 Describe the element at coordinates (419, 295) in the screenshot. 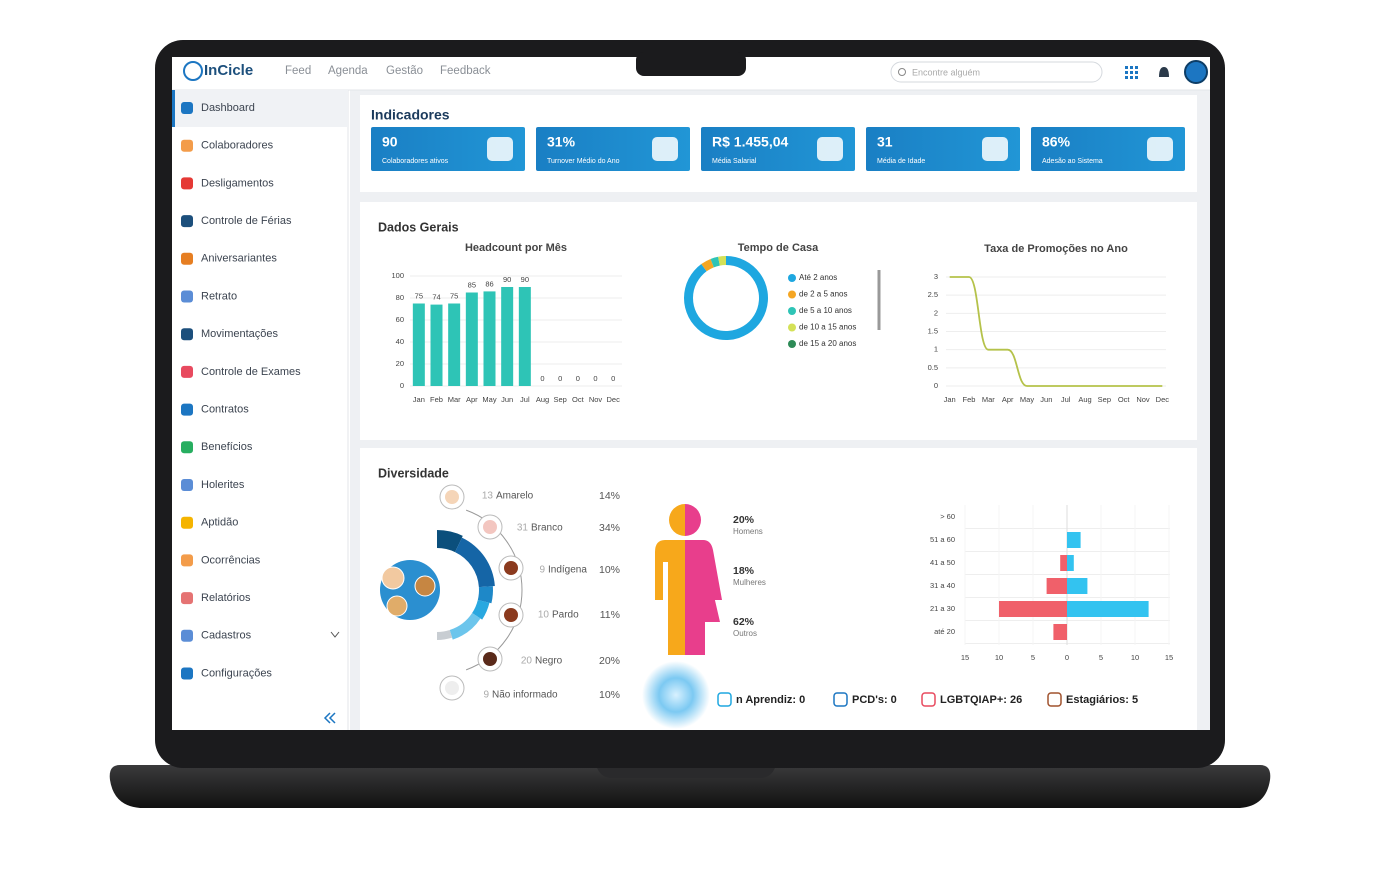

I see `value-label: 75` at that location.